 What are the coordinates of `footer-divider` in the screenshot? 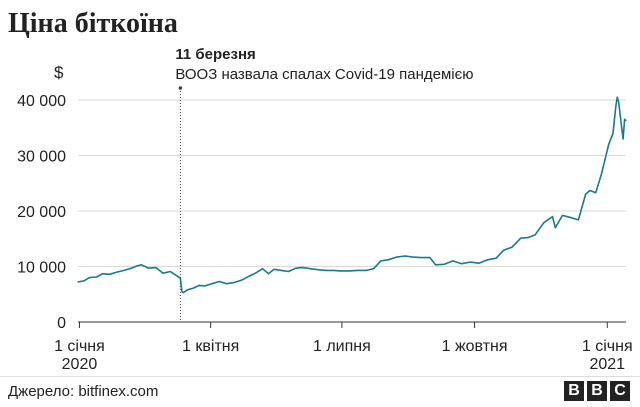 It's located at (320, 376).